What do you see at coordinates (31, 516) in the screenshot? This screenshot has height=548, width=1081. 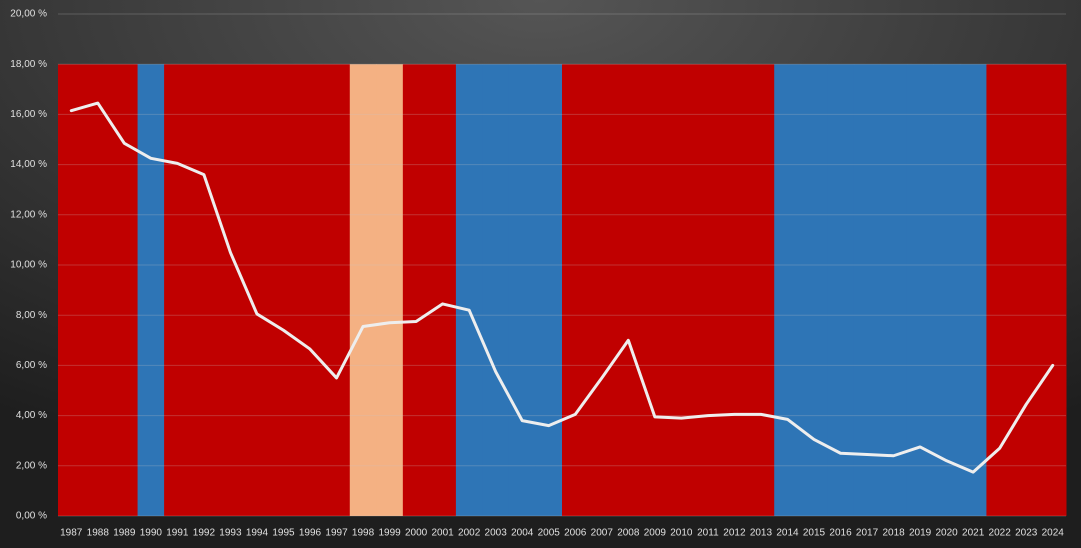 I see `y-tick-label: 0,00 %` at bounding box center [31, 516].